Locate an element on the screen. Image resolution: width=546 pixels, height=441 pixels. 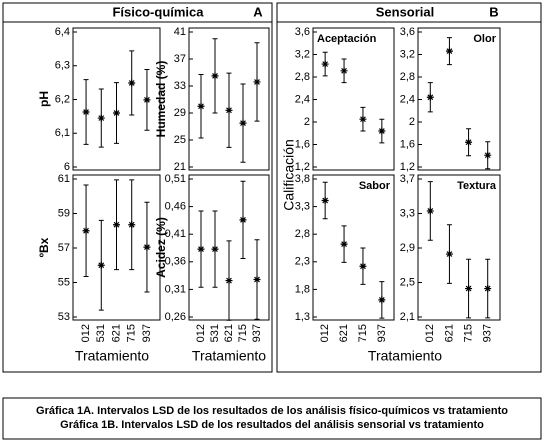
y-tick-label: 0,31 is located at coordinates (175, 289).